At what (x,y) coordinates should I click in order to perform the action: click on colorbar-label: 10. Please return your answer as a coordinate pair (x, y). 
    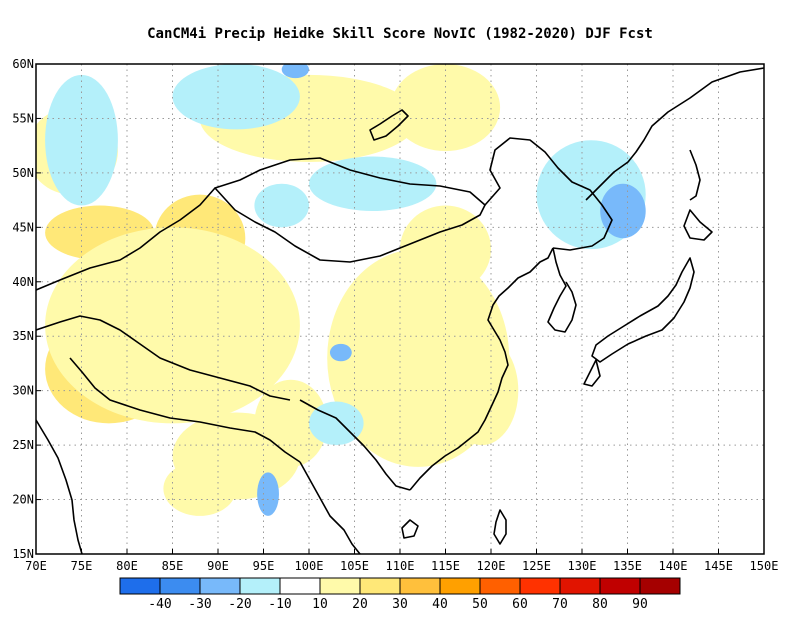
    Looking at the image, I should click on (320, 604).